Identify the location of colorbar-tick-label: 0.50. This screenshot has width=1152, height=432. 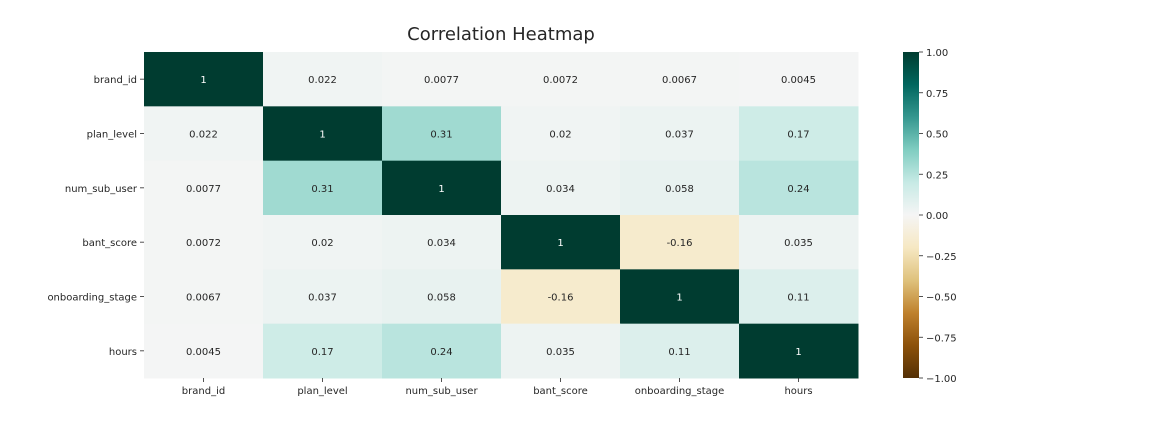
(937, 135).